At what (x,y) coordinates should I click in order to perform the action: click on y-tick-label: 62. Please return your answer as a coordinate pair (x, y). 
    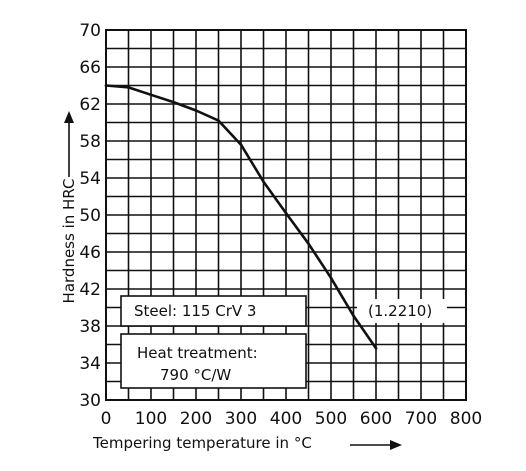
    Looking at the image, I should click on (90, 105).